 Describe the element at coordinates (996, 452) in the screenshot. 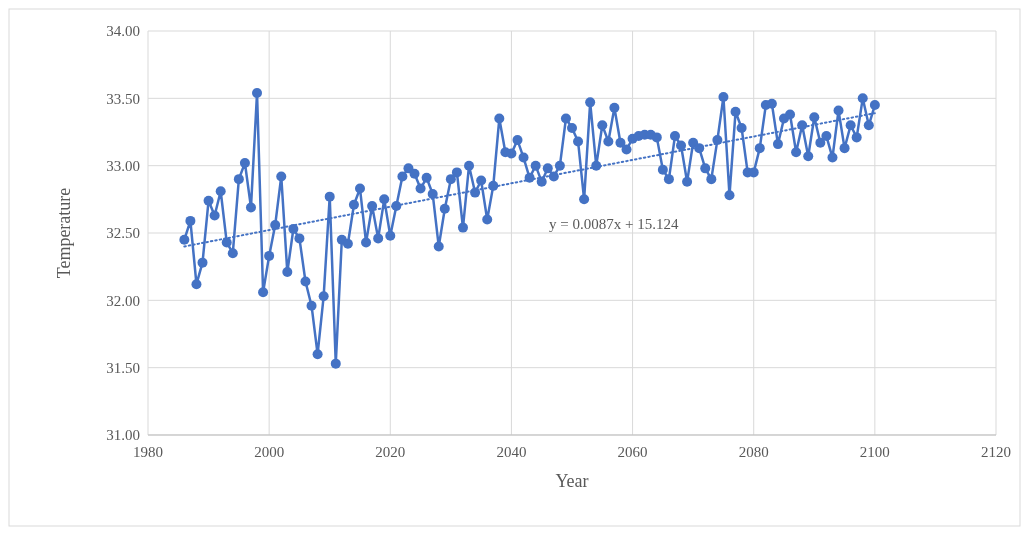

I see `x-tick-label: 2120` at that location.